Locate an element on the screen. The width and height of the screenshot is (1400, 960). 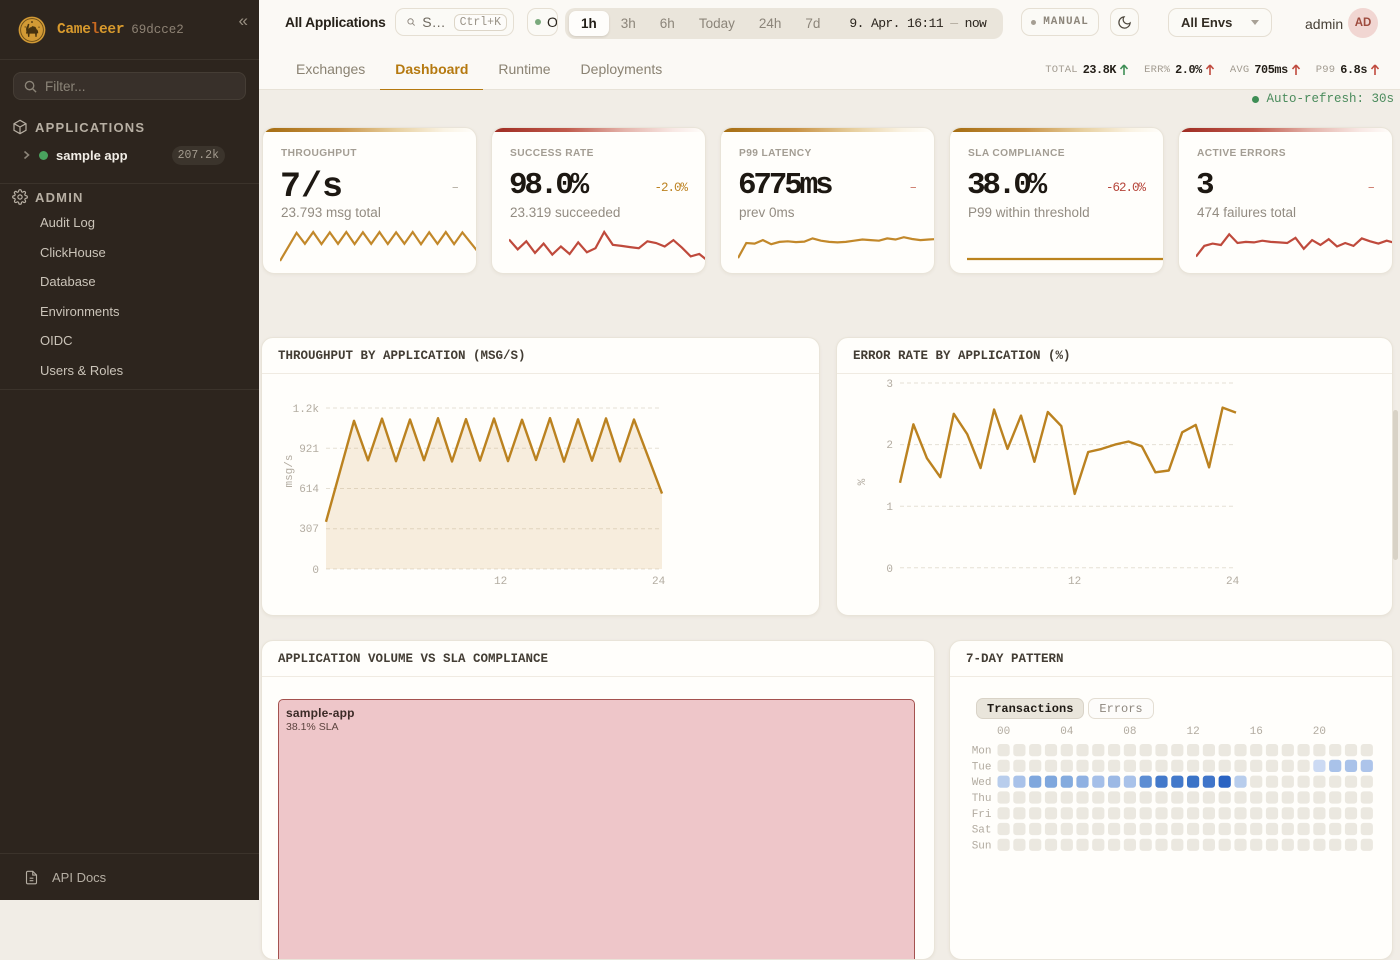
svg-text: 04 is located at coordinates (1067, 732).